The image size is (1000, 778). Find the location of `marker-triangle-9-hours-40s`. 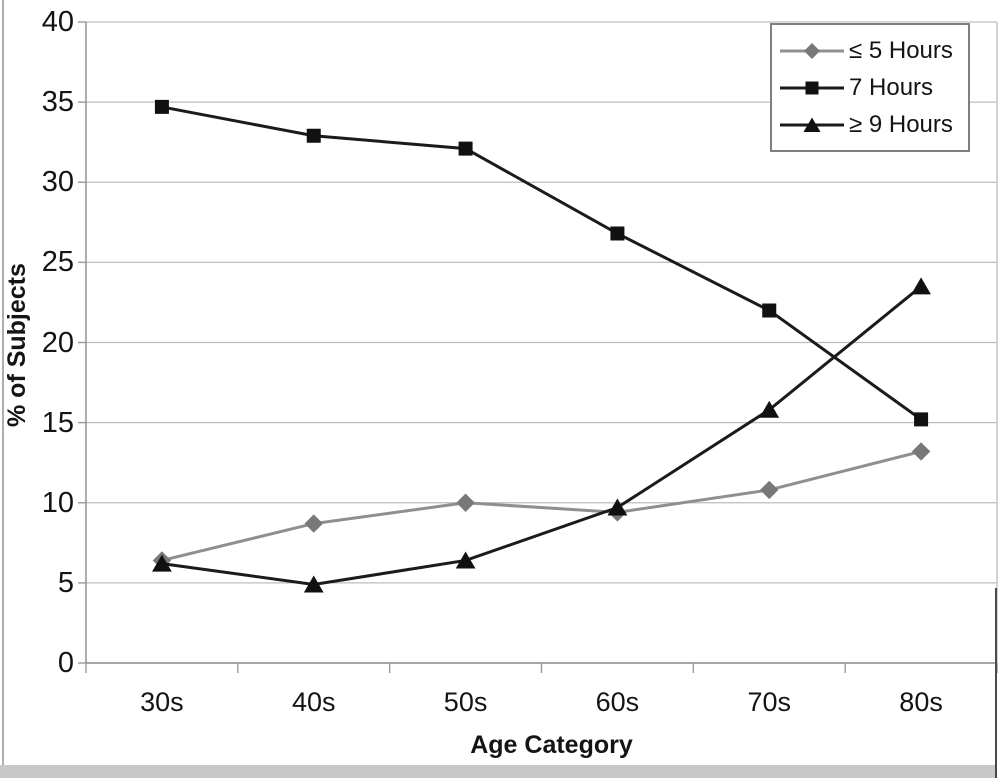

marker-triangle-9-hours-40s is located at coordinates (313, 584).